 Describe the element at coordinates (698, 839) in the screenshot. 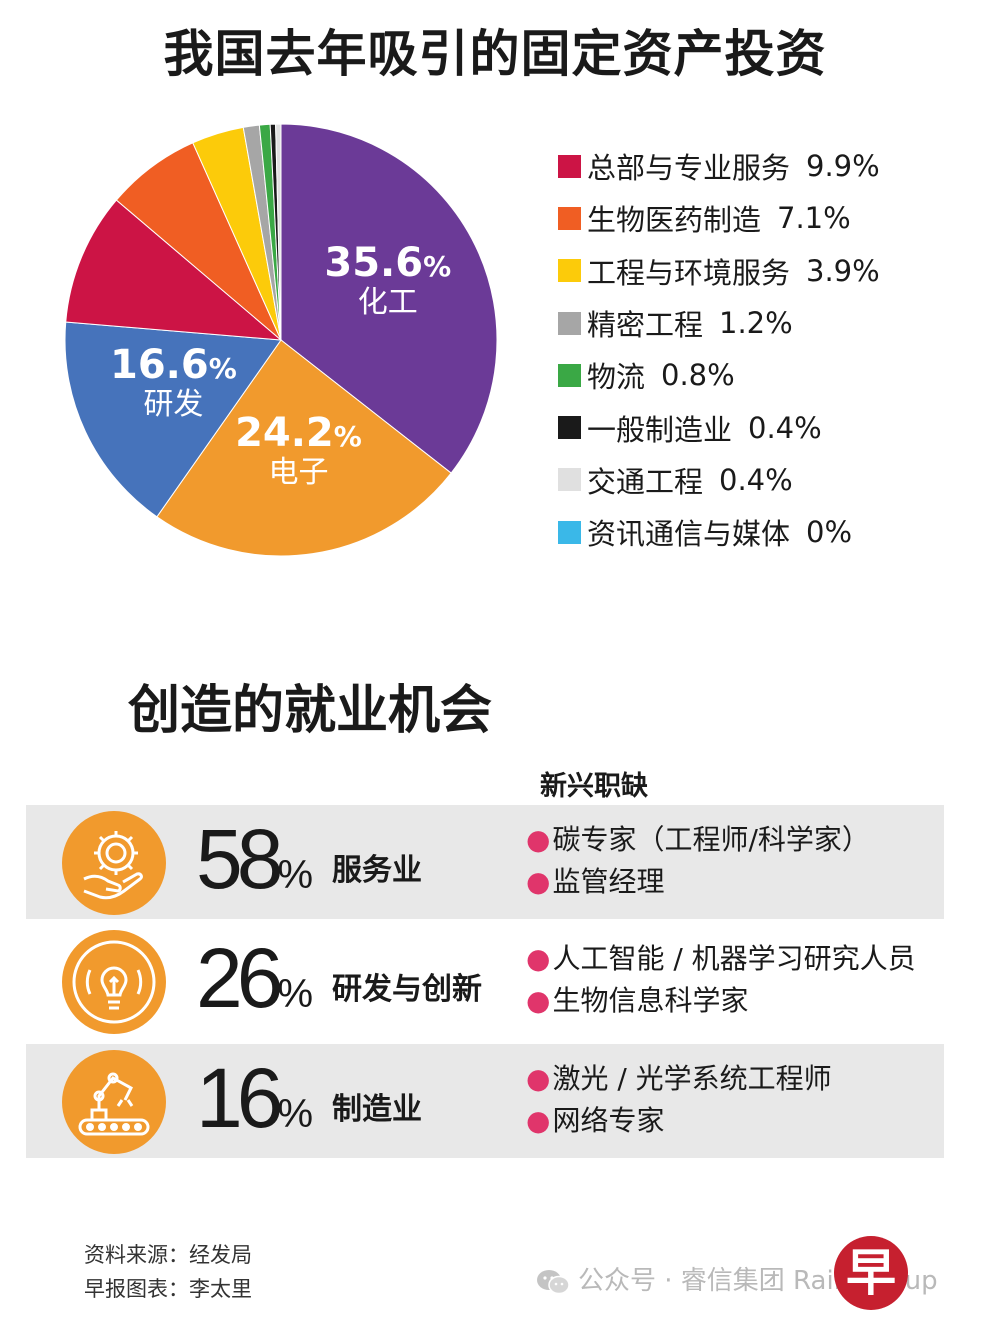

I see `job-role: ●碳专家（工程师/科学家）` at that location.